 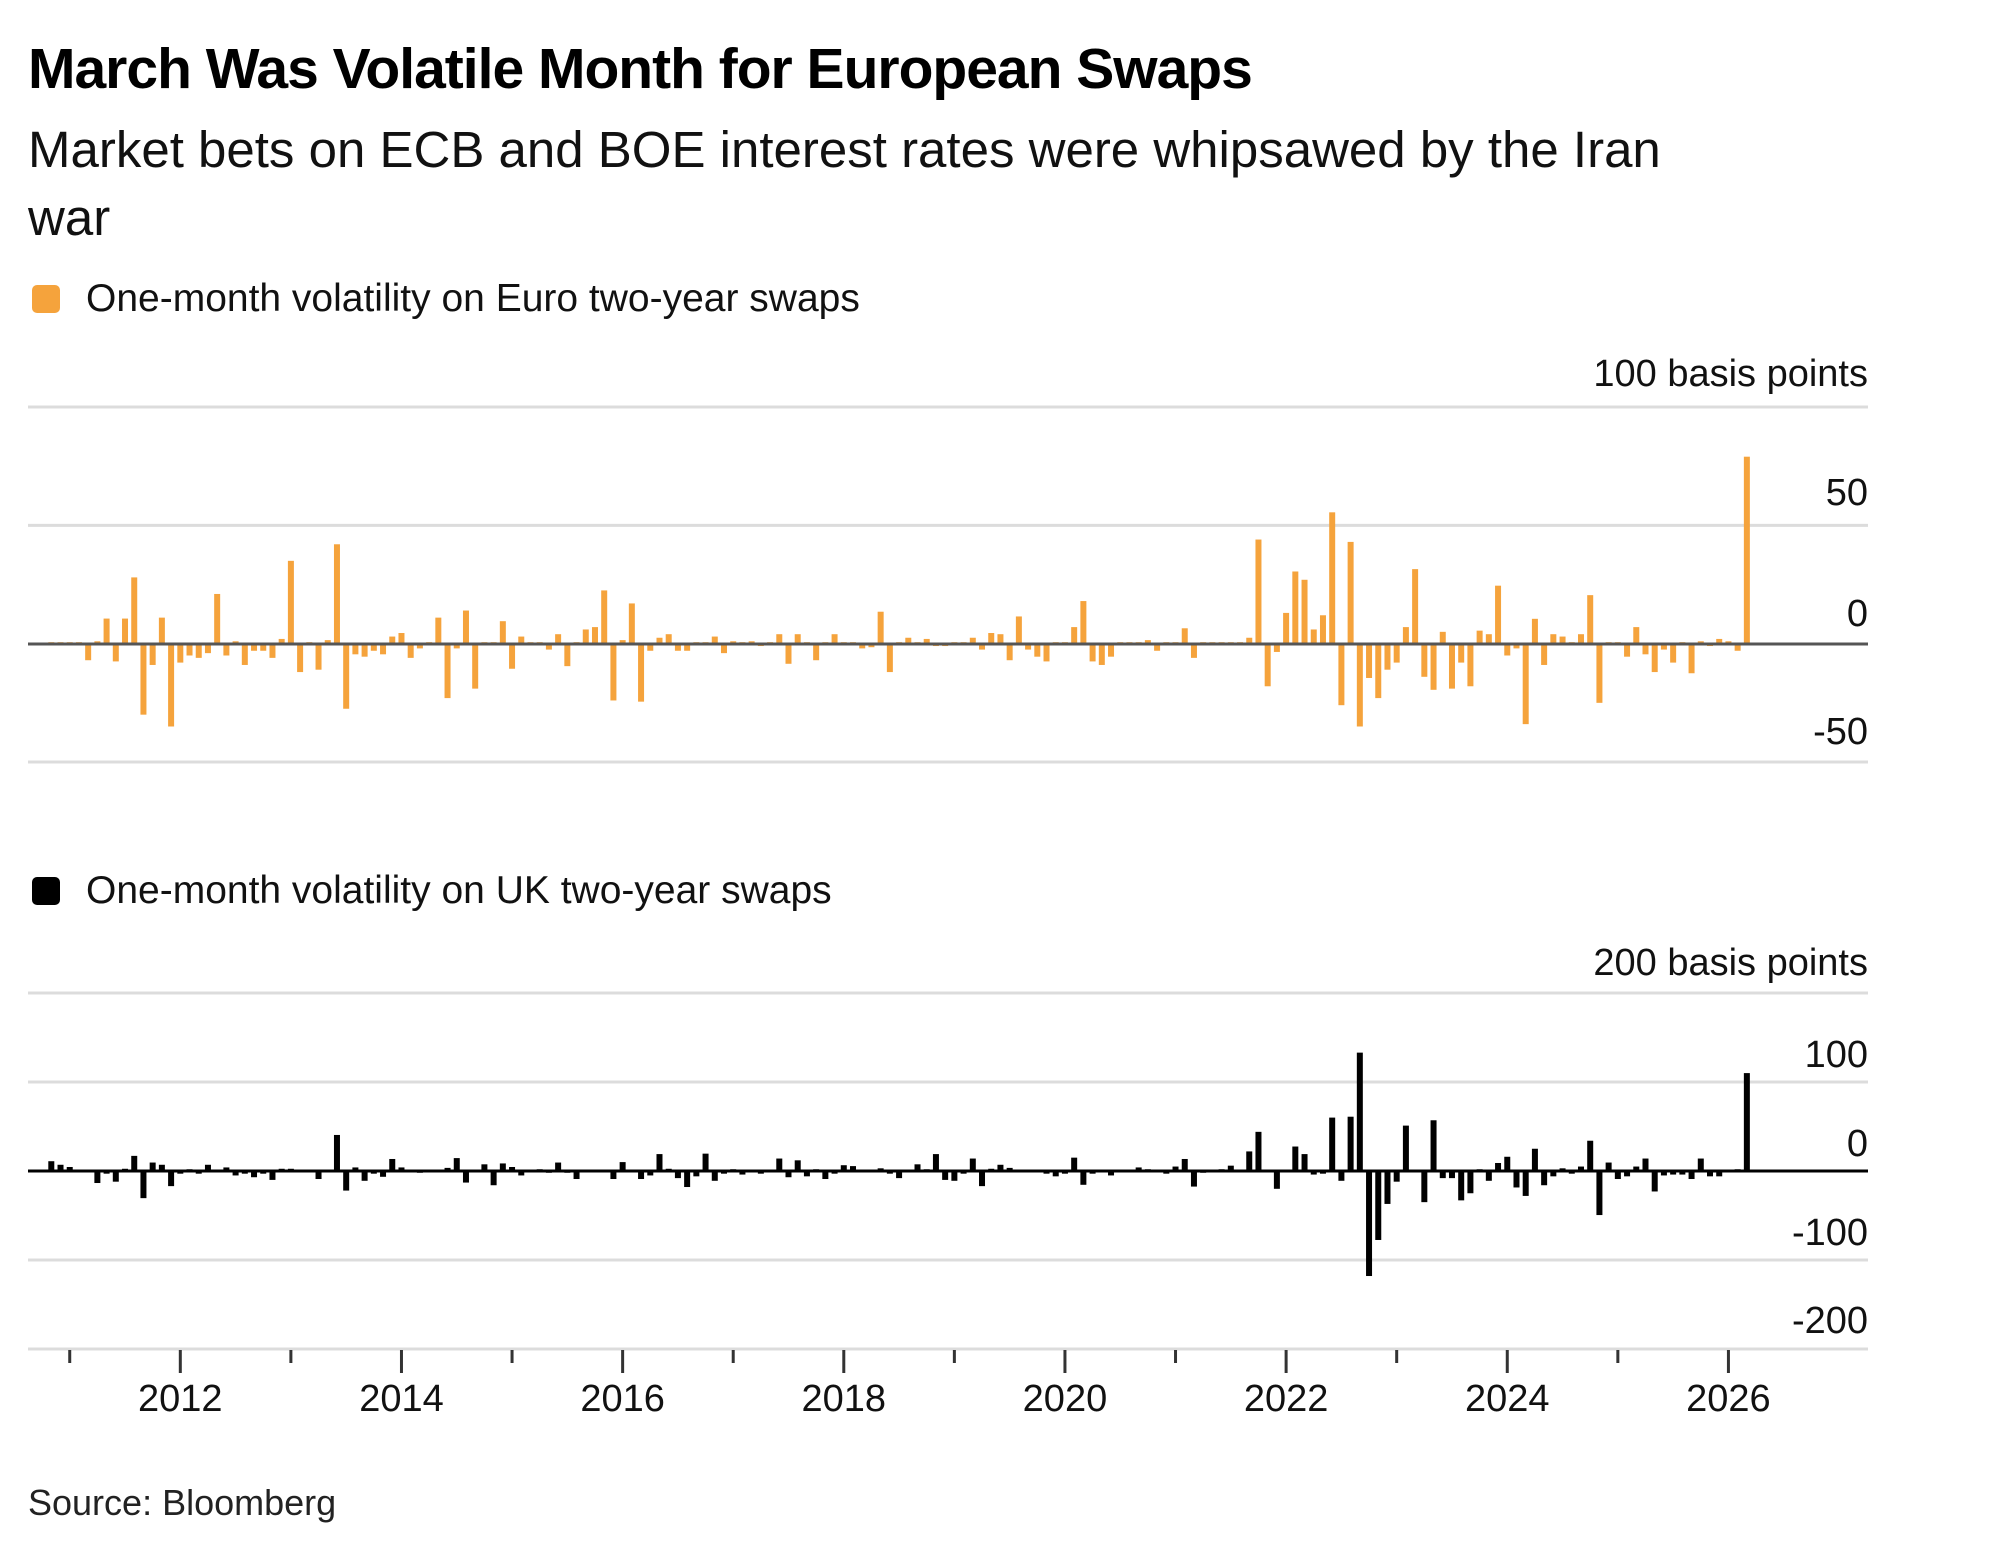 What do you see at coordinates (68, 217) in the screenshot?
I see `chart-subtitle-line2: war` at bounding box center [68, 217].